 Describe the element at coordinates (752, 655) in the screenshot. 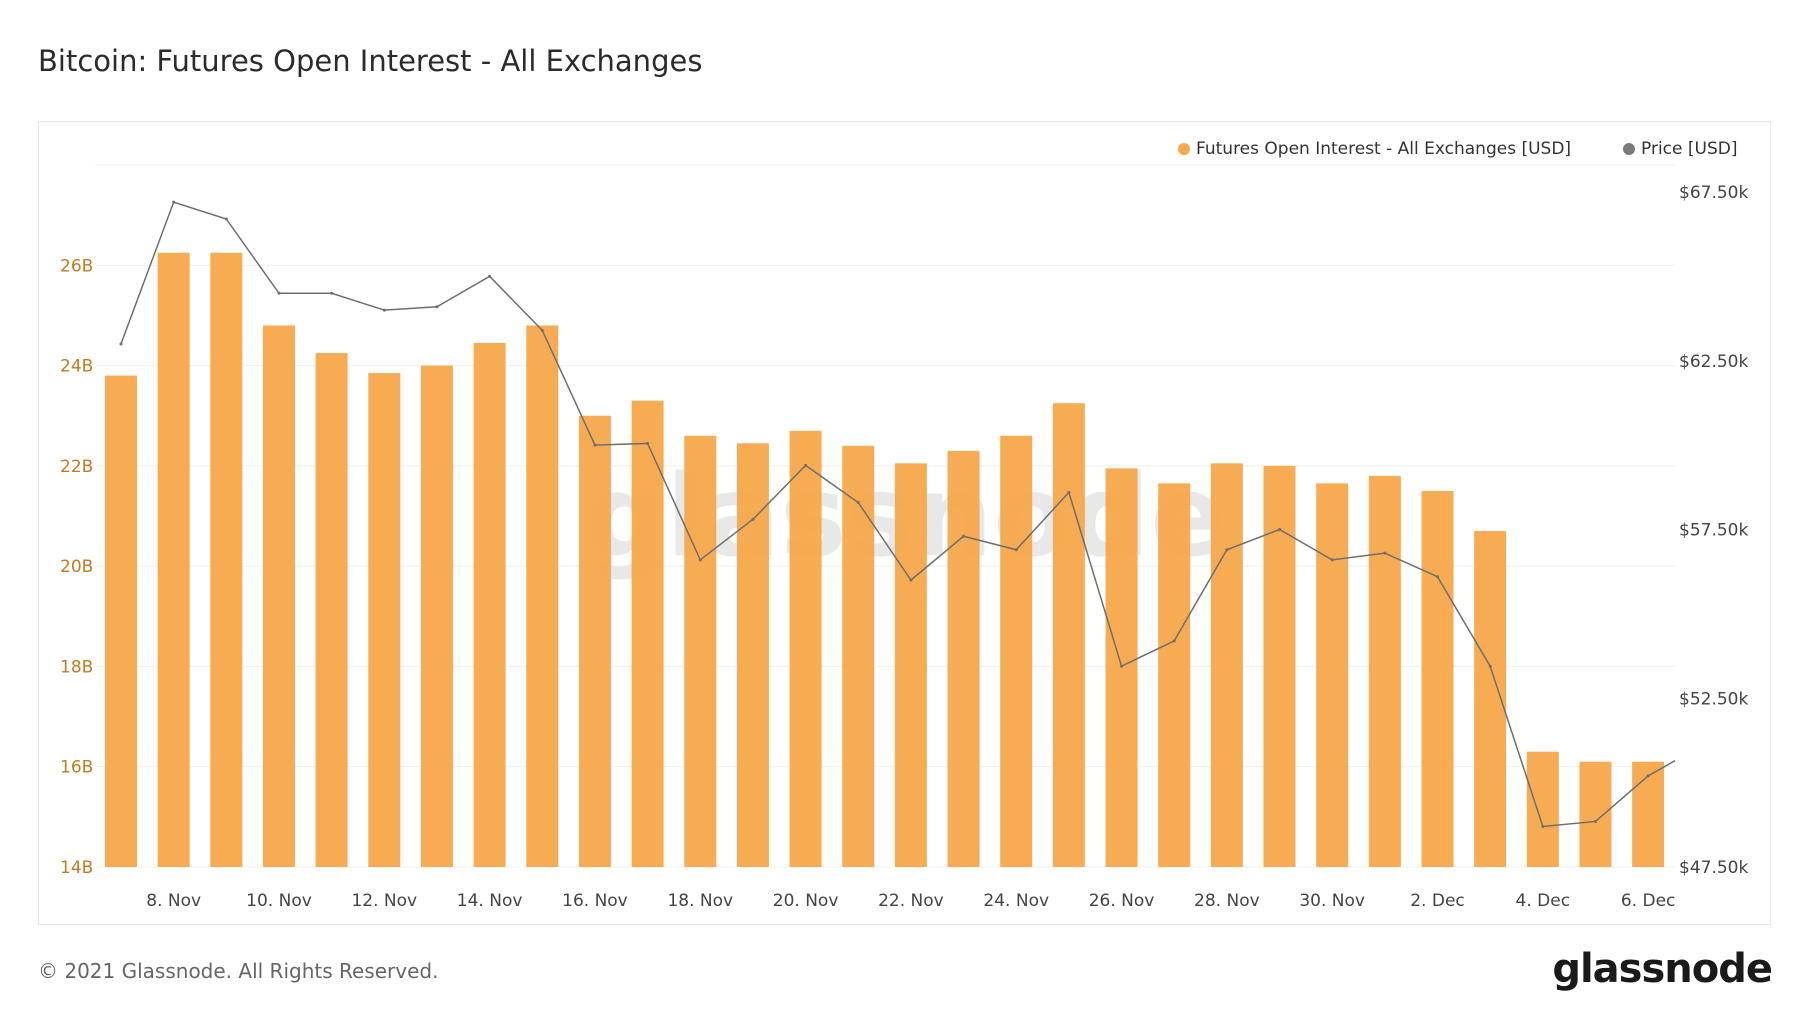

I see `bar-19-nov` at that location.